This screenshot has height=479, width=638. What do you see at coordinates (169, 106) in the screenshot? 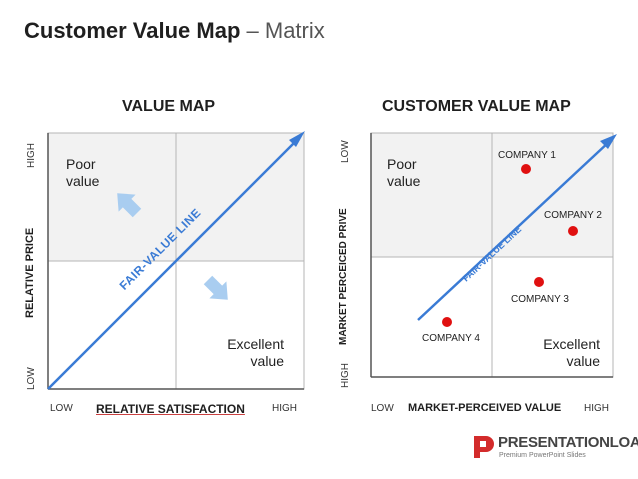
I see `value-map-header: VALUE MAP` at bounding box center [169, 106].